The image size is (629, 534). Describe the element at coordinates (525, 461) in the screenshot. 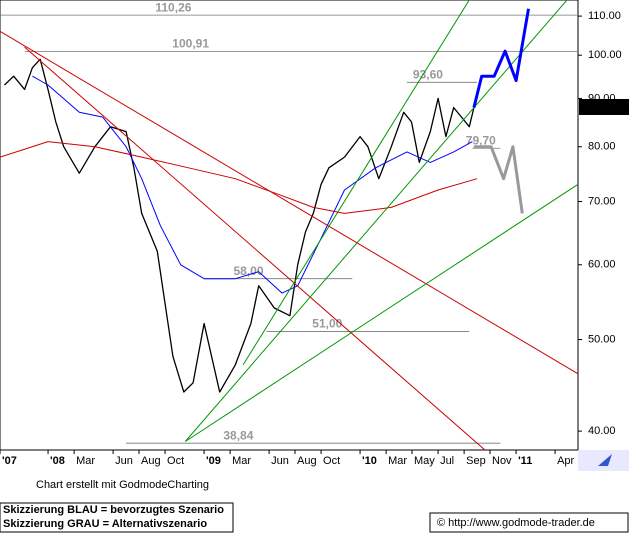

I see `x-tick-label: '11` at that location.